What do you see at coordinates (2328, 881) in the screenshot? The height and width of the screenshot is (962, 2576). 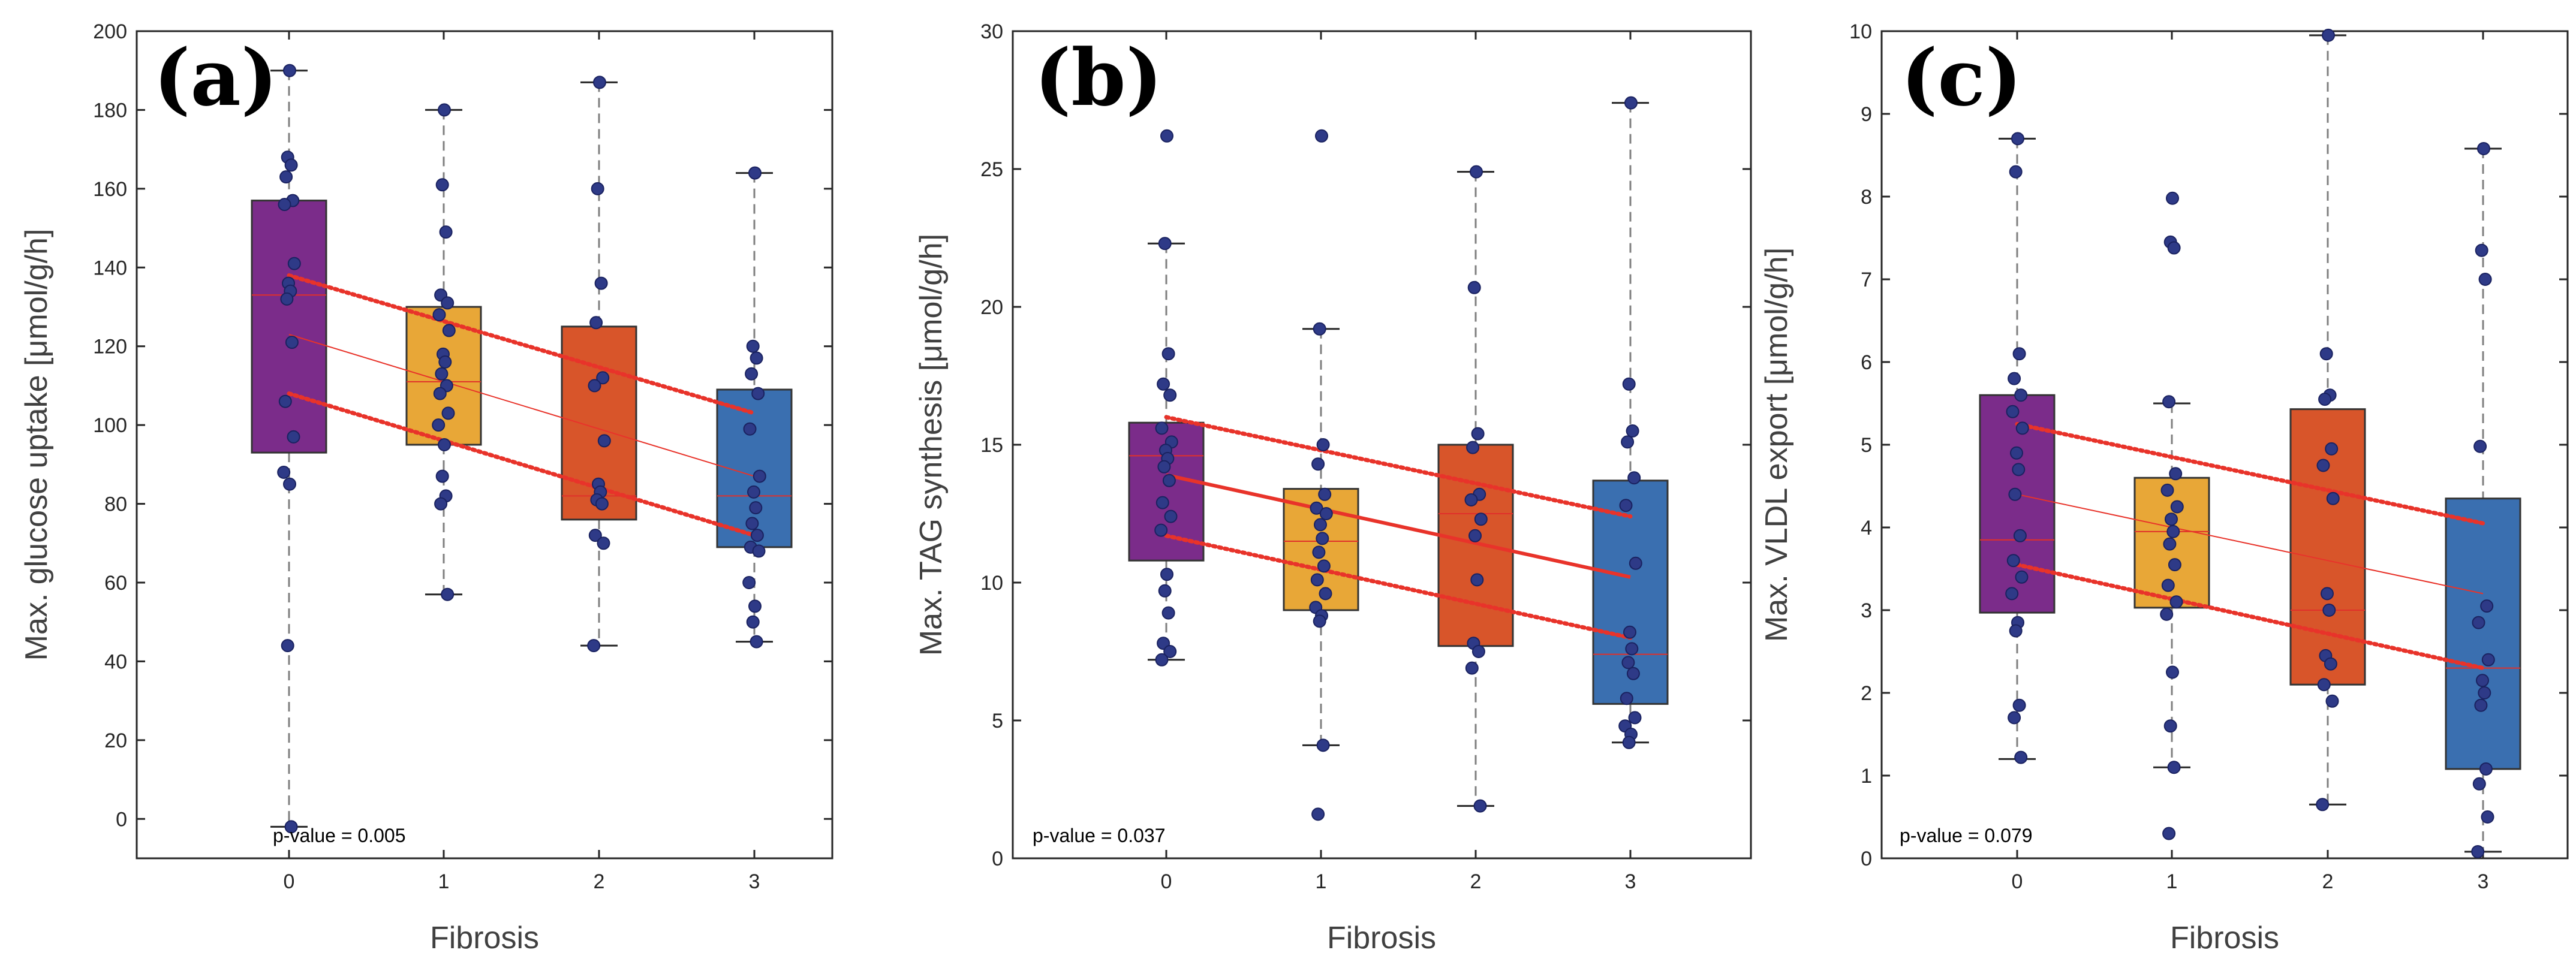 I see `x-tick-label: 2` at bounding box center [2328, 881].